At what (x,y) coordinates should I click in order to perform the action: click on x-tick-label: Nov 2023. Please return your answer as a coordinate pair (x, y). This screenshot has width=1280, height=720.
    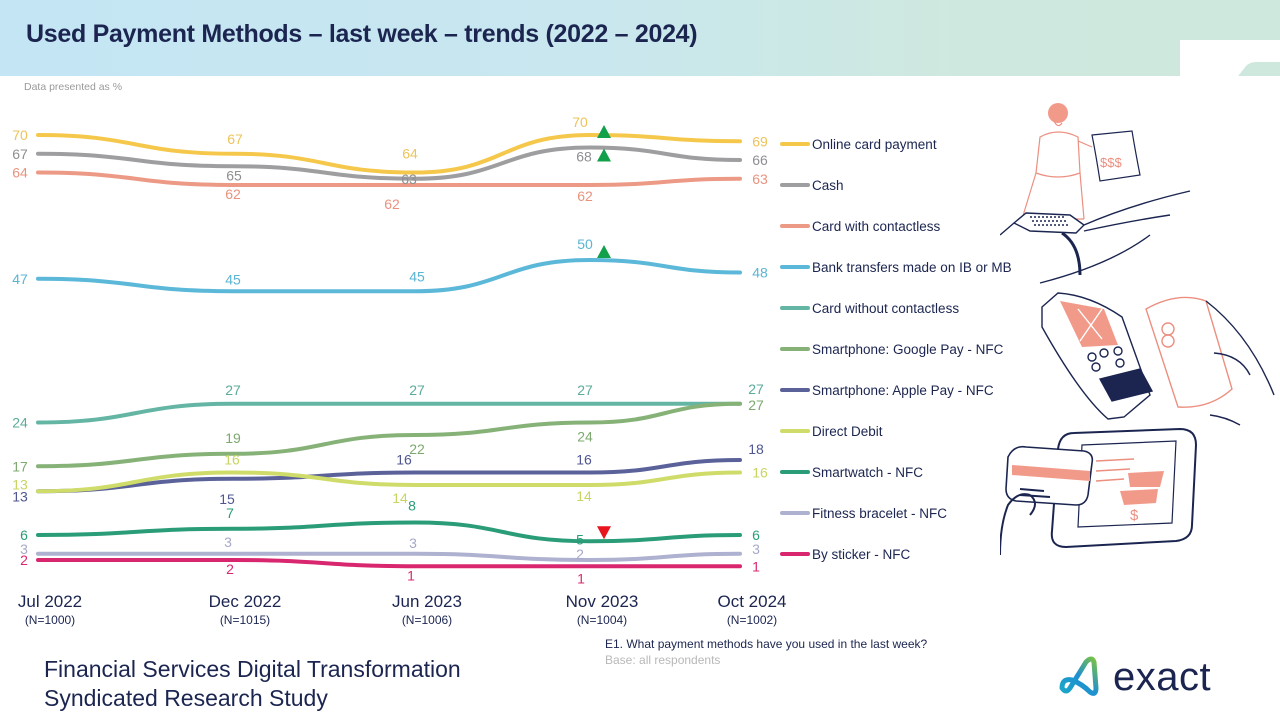
    Looking at the image, I should click on (602, 601).